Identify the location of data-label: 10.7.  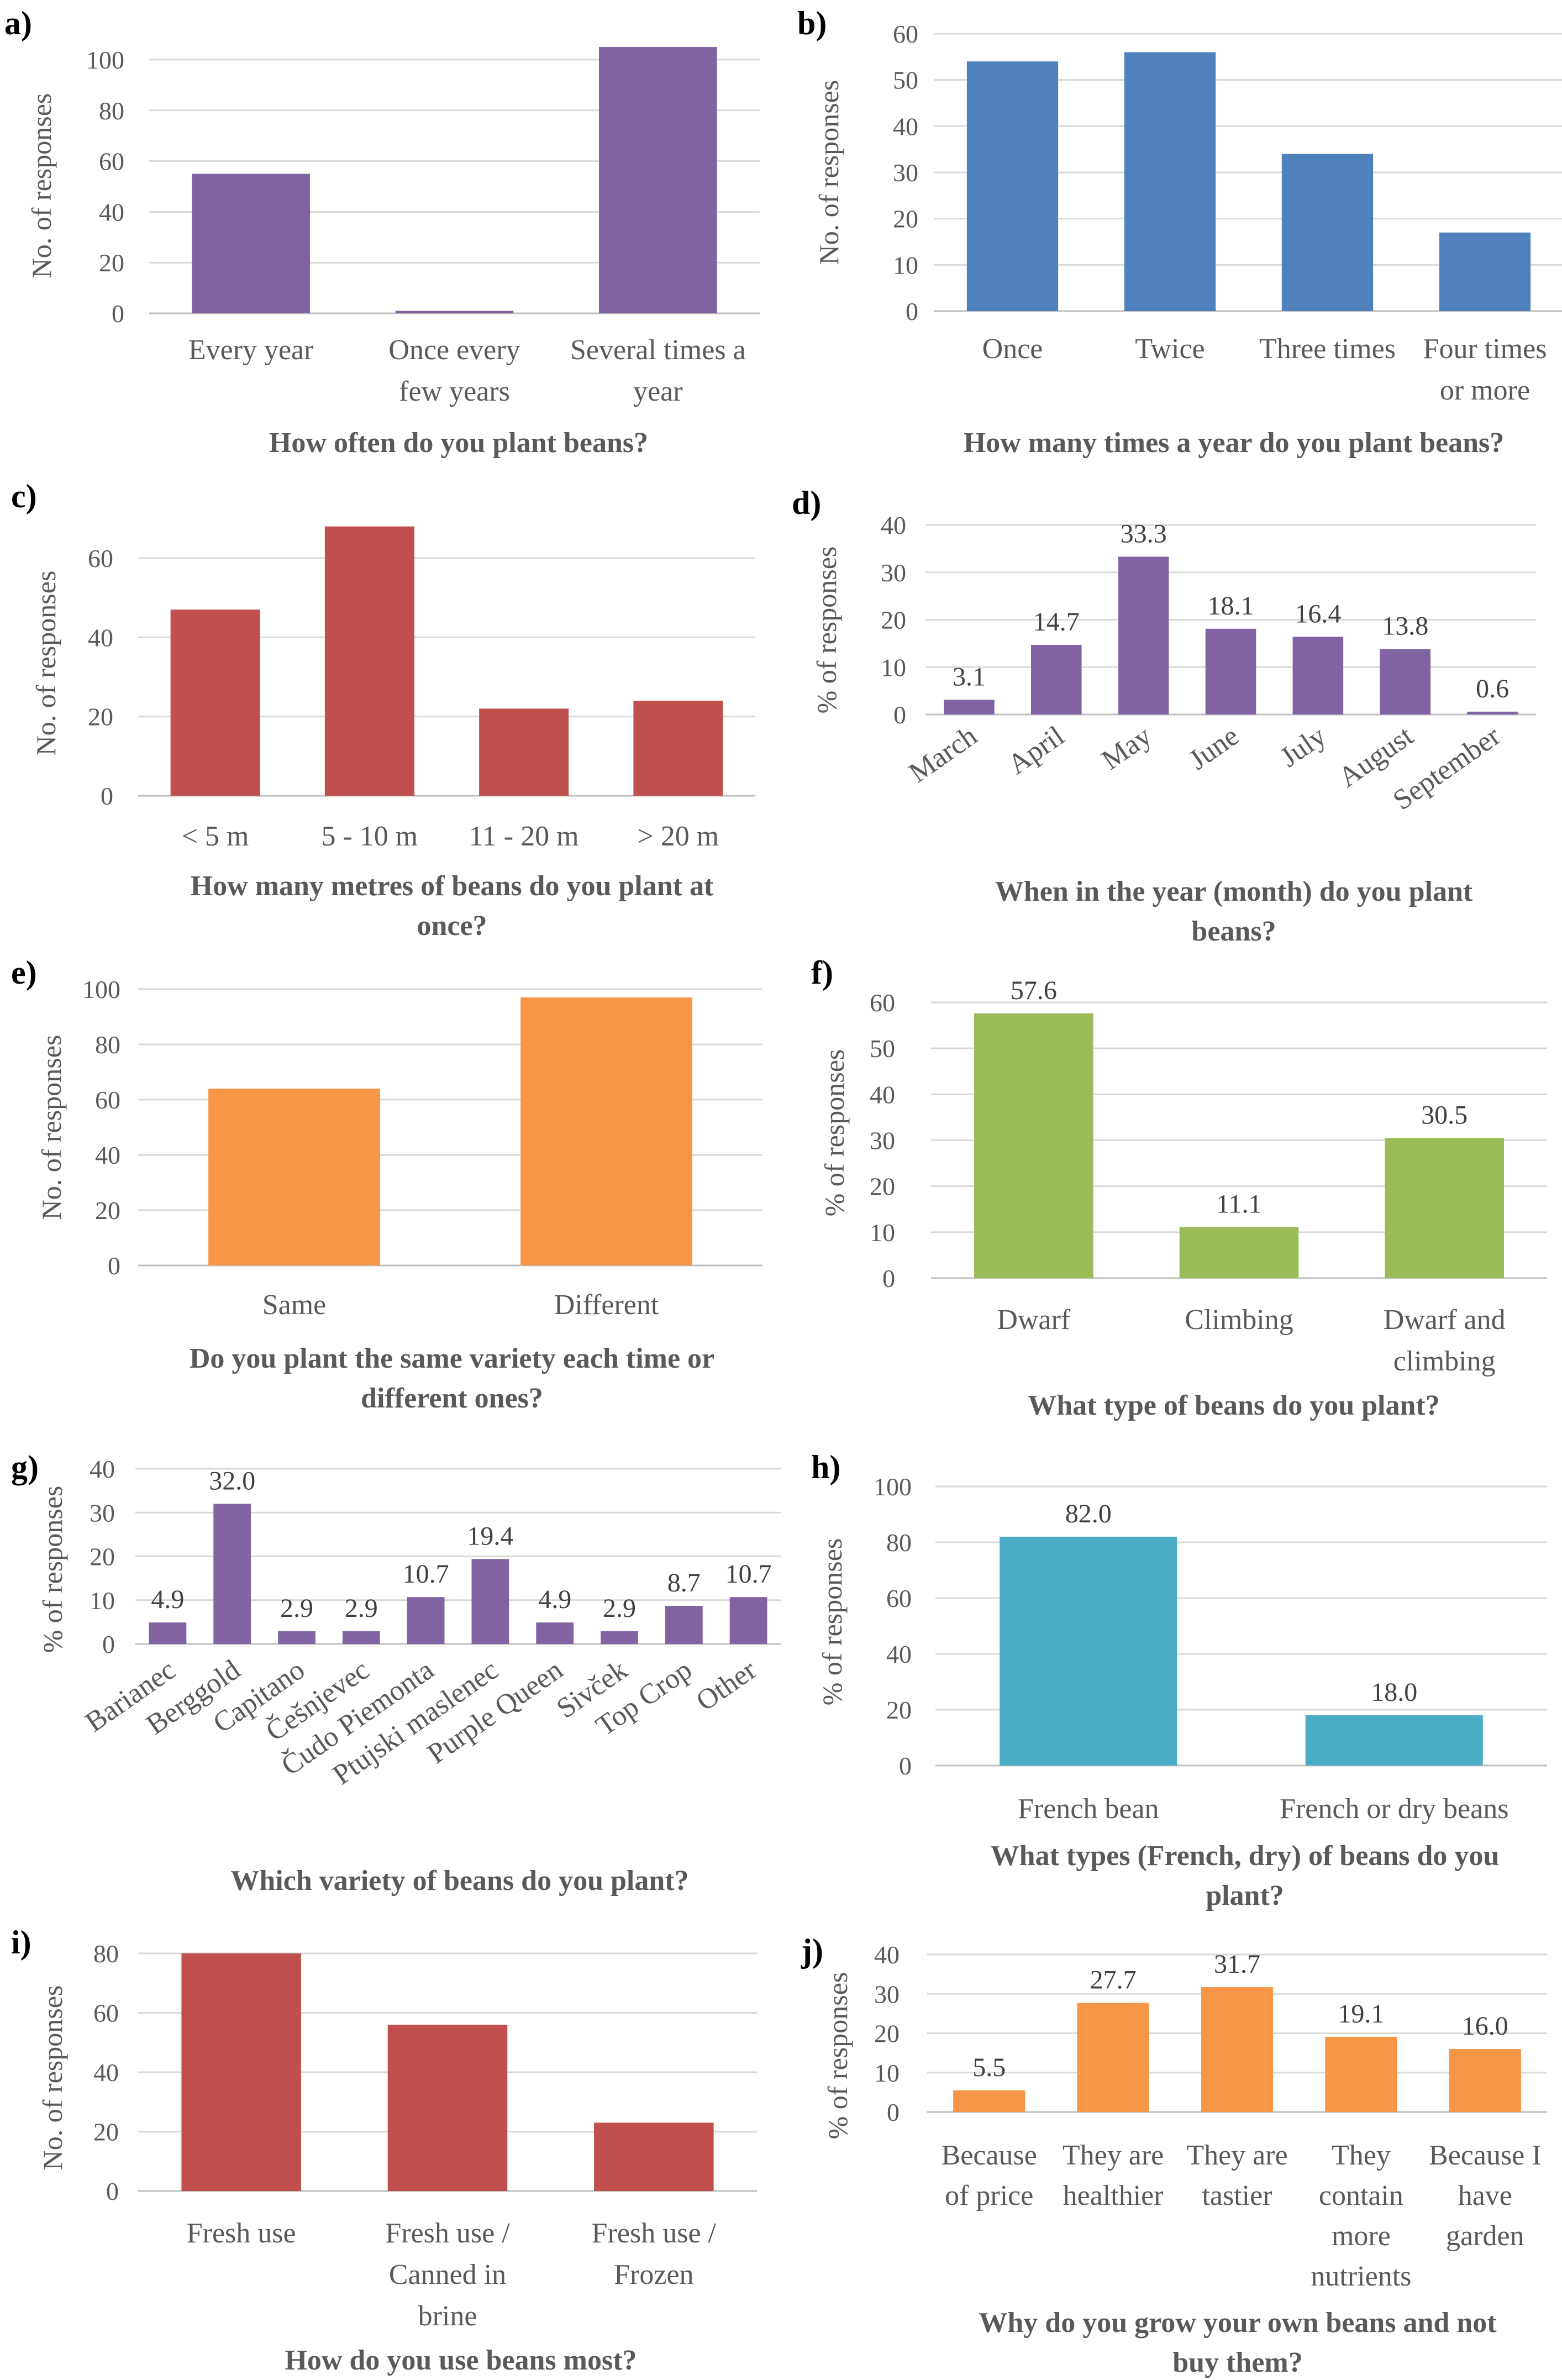
(748, 1574).